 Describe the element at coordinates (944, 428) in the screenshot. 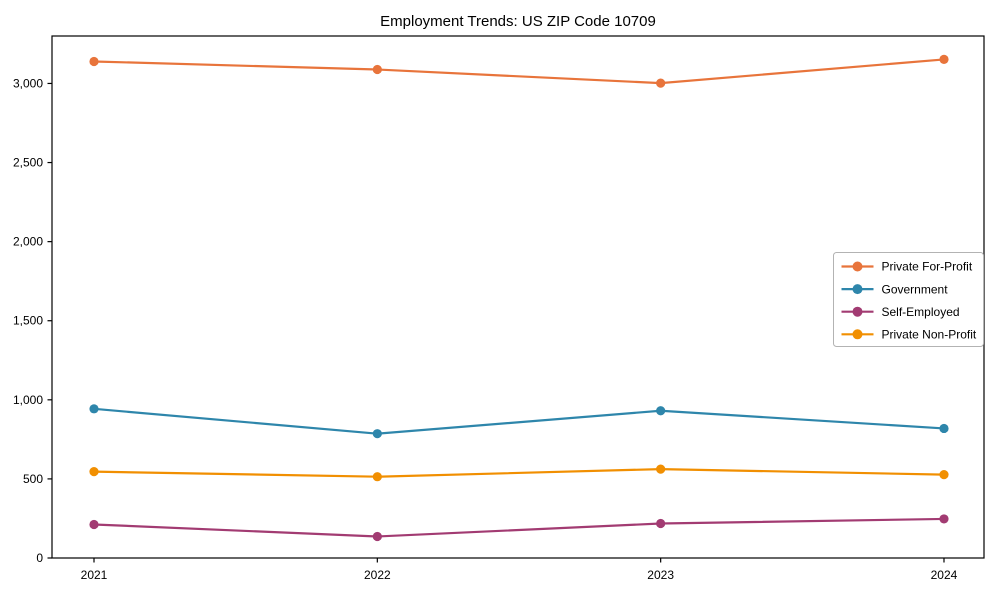

I see `data-point-government-2024` at that location.